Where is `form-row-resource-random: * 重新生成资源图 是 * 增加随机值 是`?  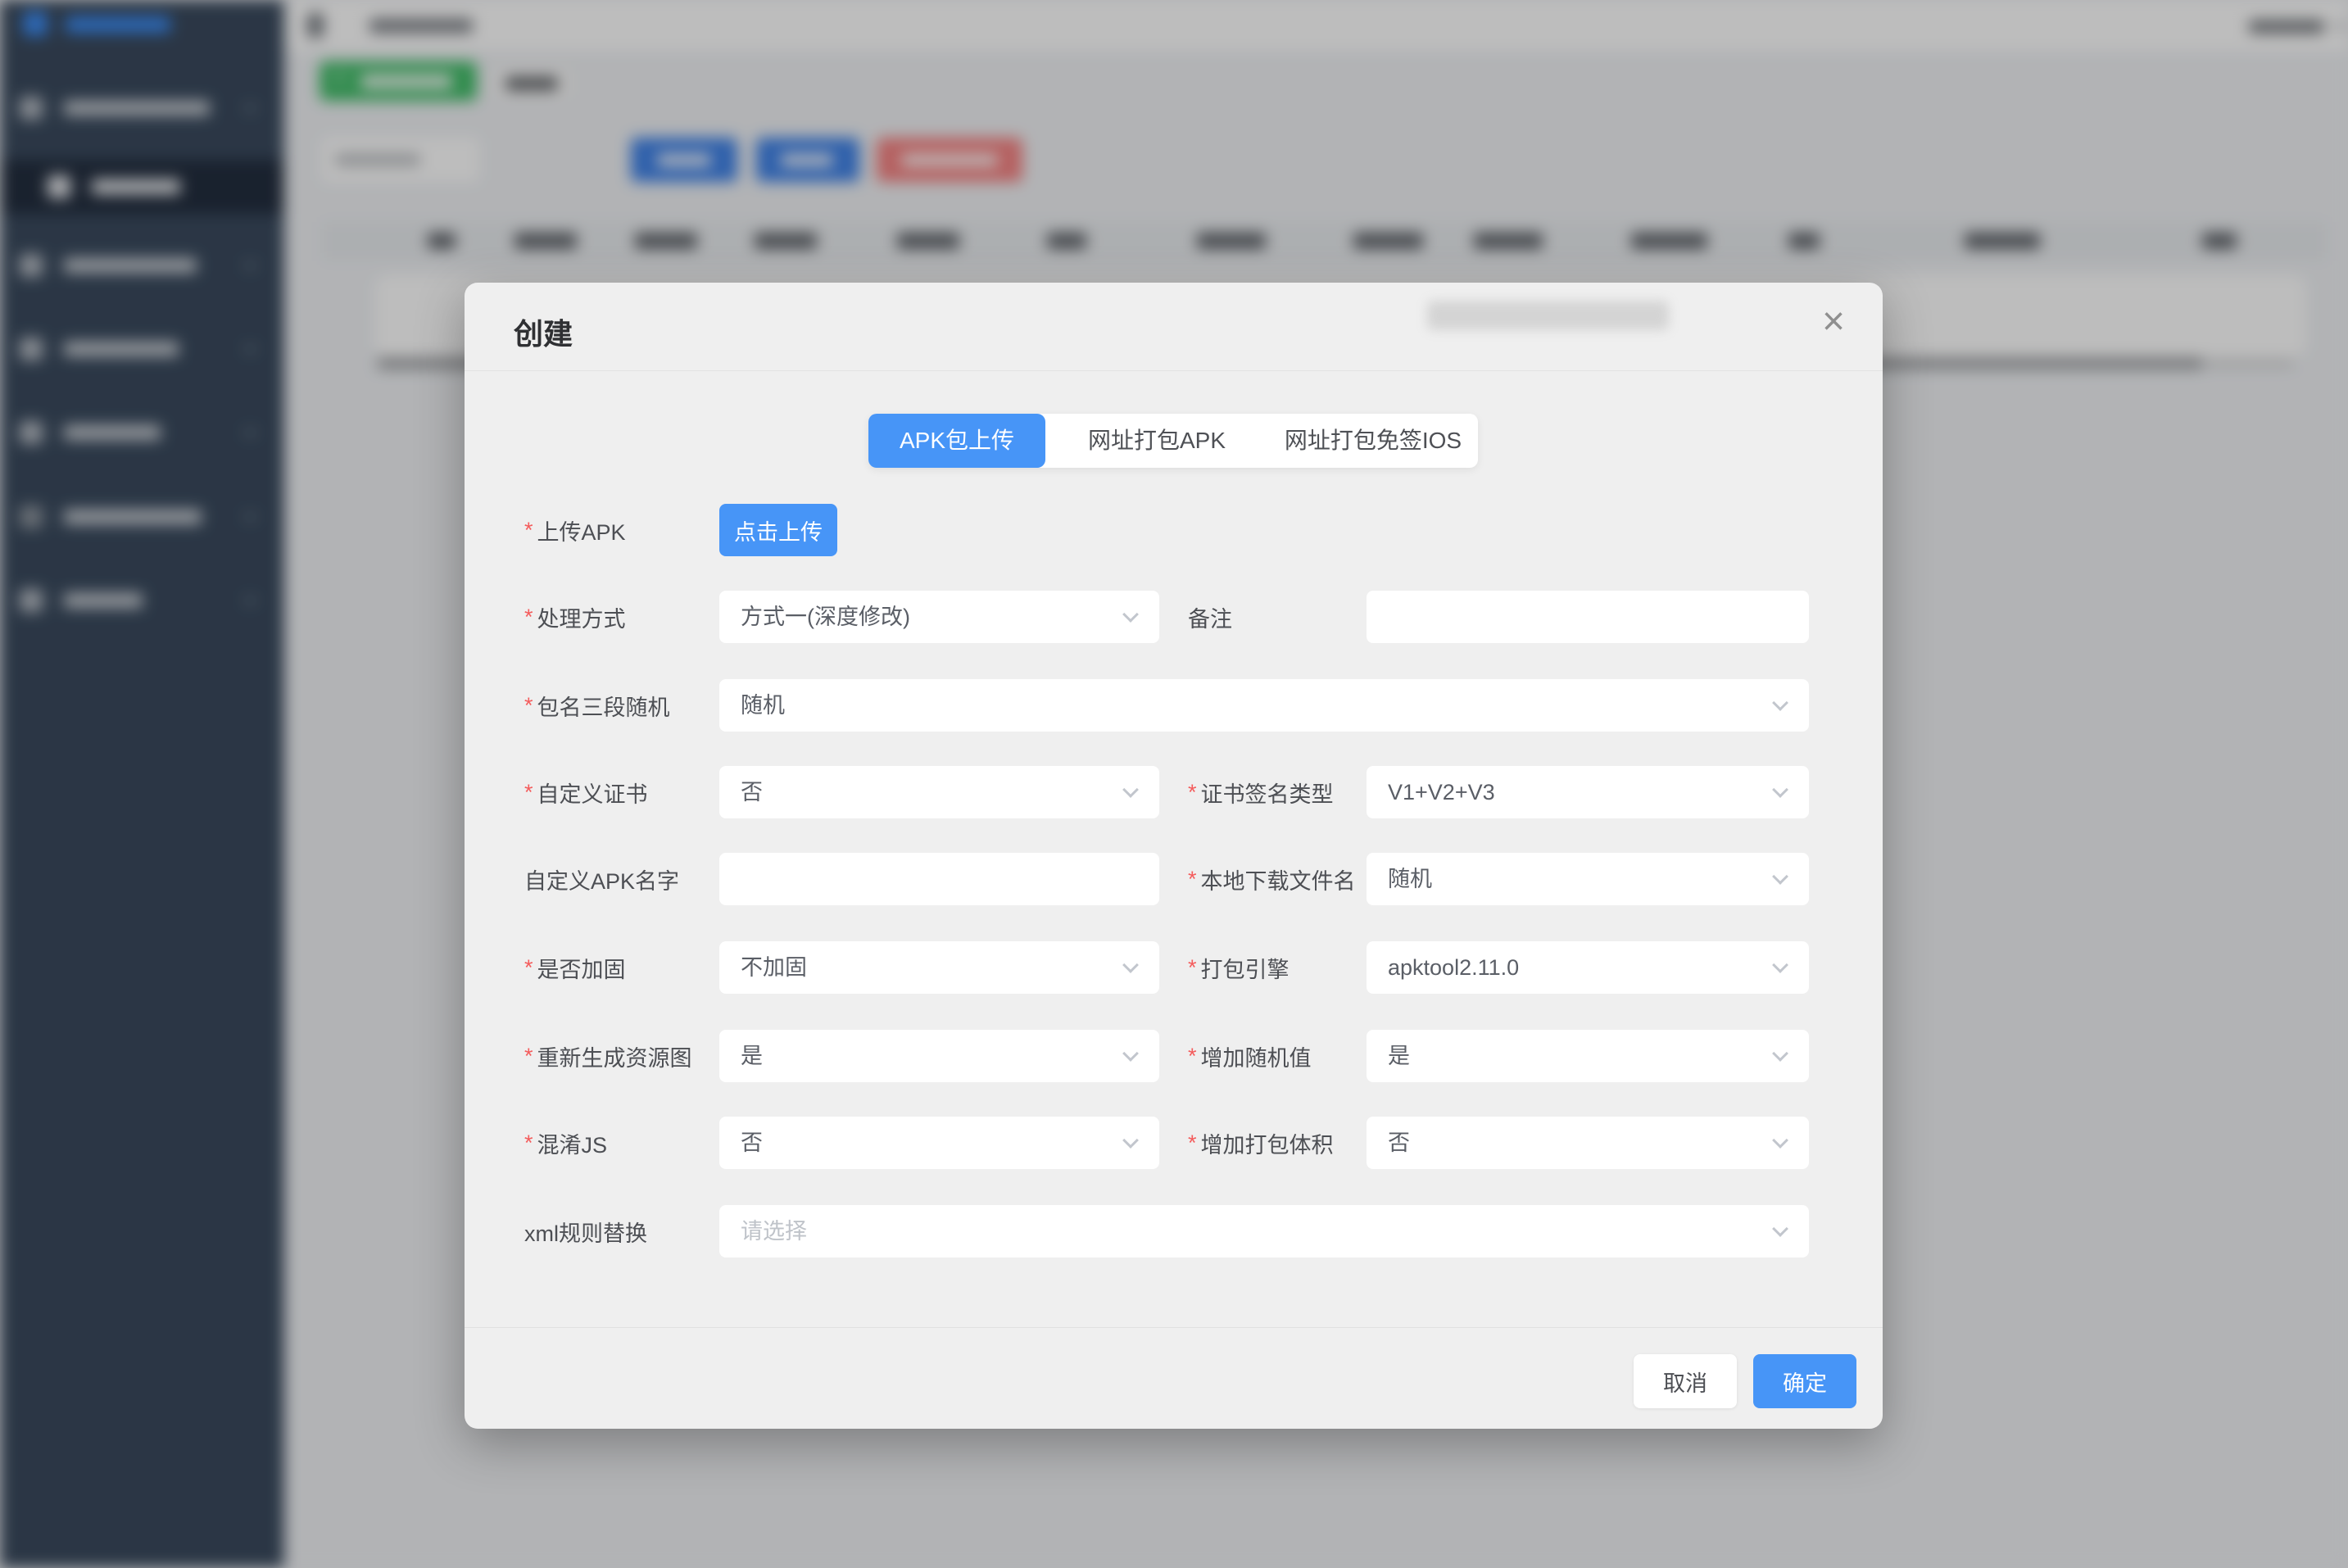 form-row-resource-random: * 重新生成资源图 是 * 增加随机值 是 is located at coordinates (1166, 1056).